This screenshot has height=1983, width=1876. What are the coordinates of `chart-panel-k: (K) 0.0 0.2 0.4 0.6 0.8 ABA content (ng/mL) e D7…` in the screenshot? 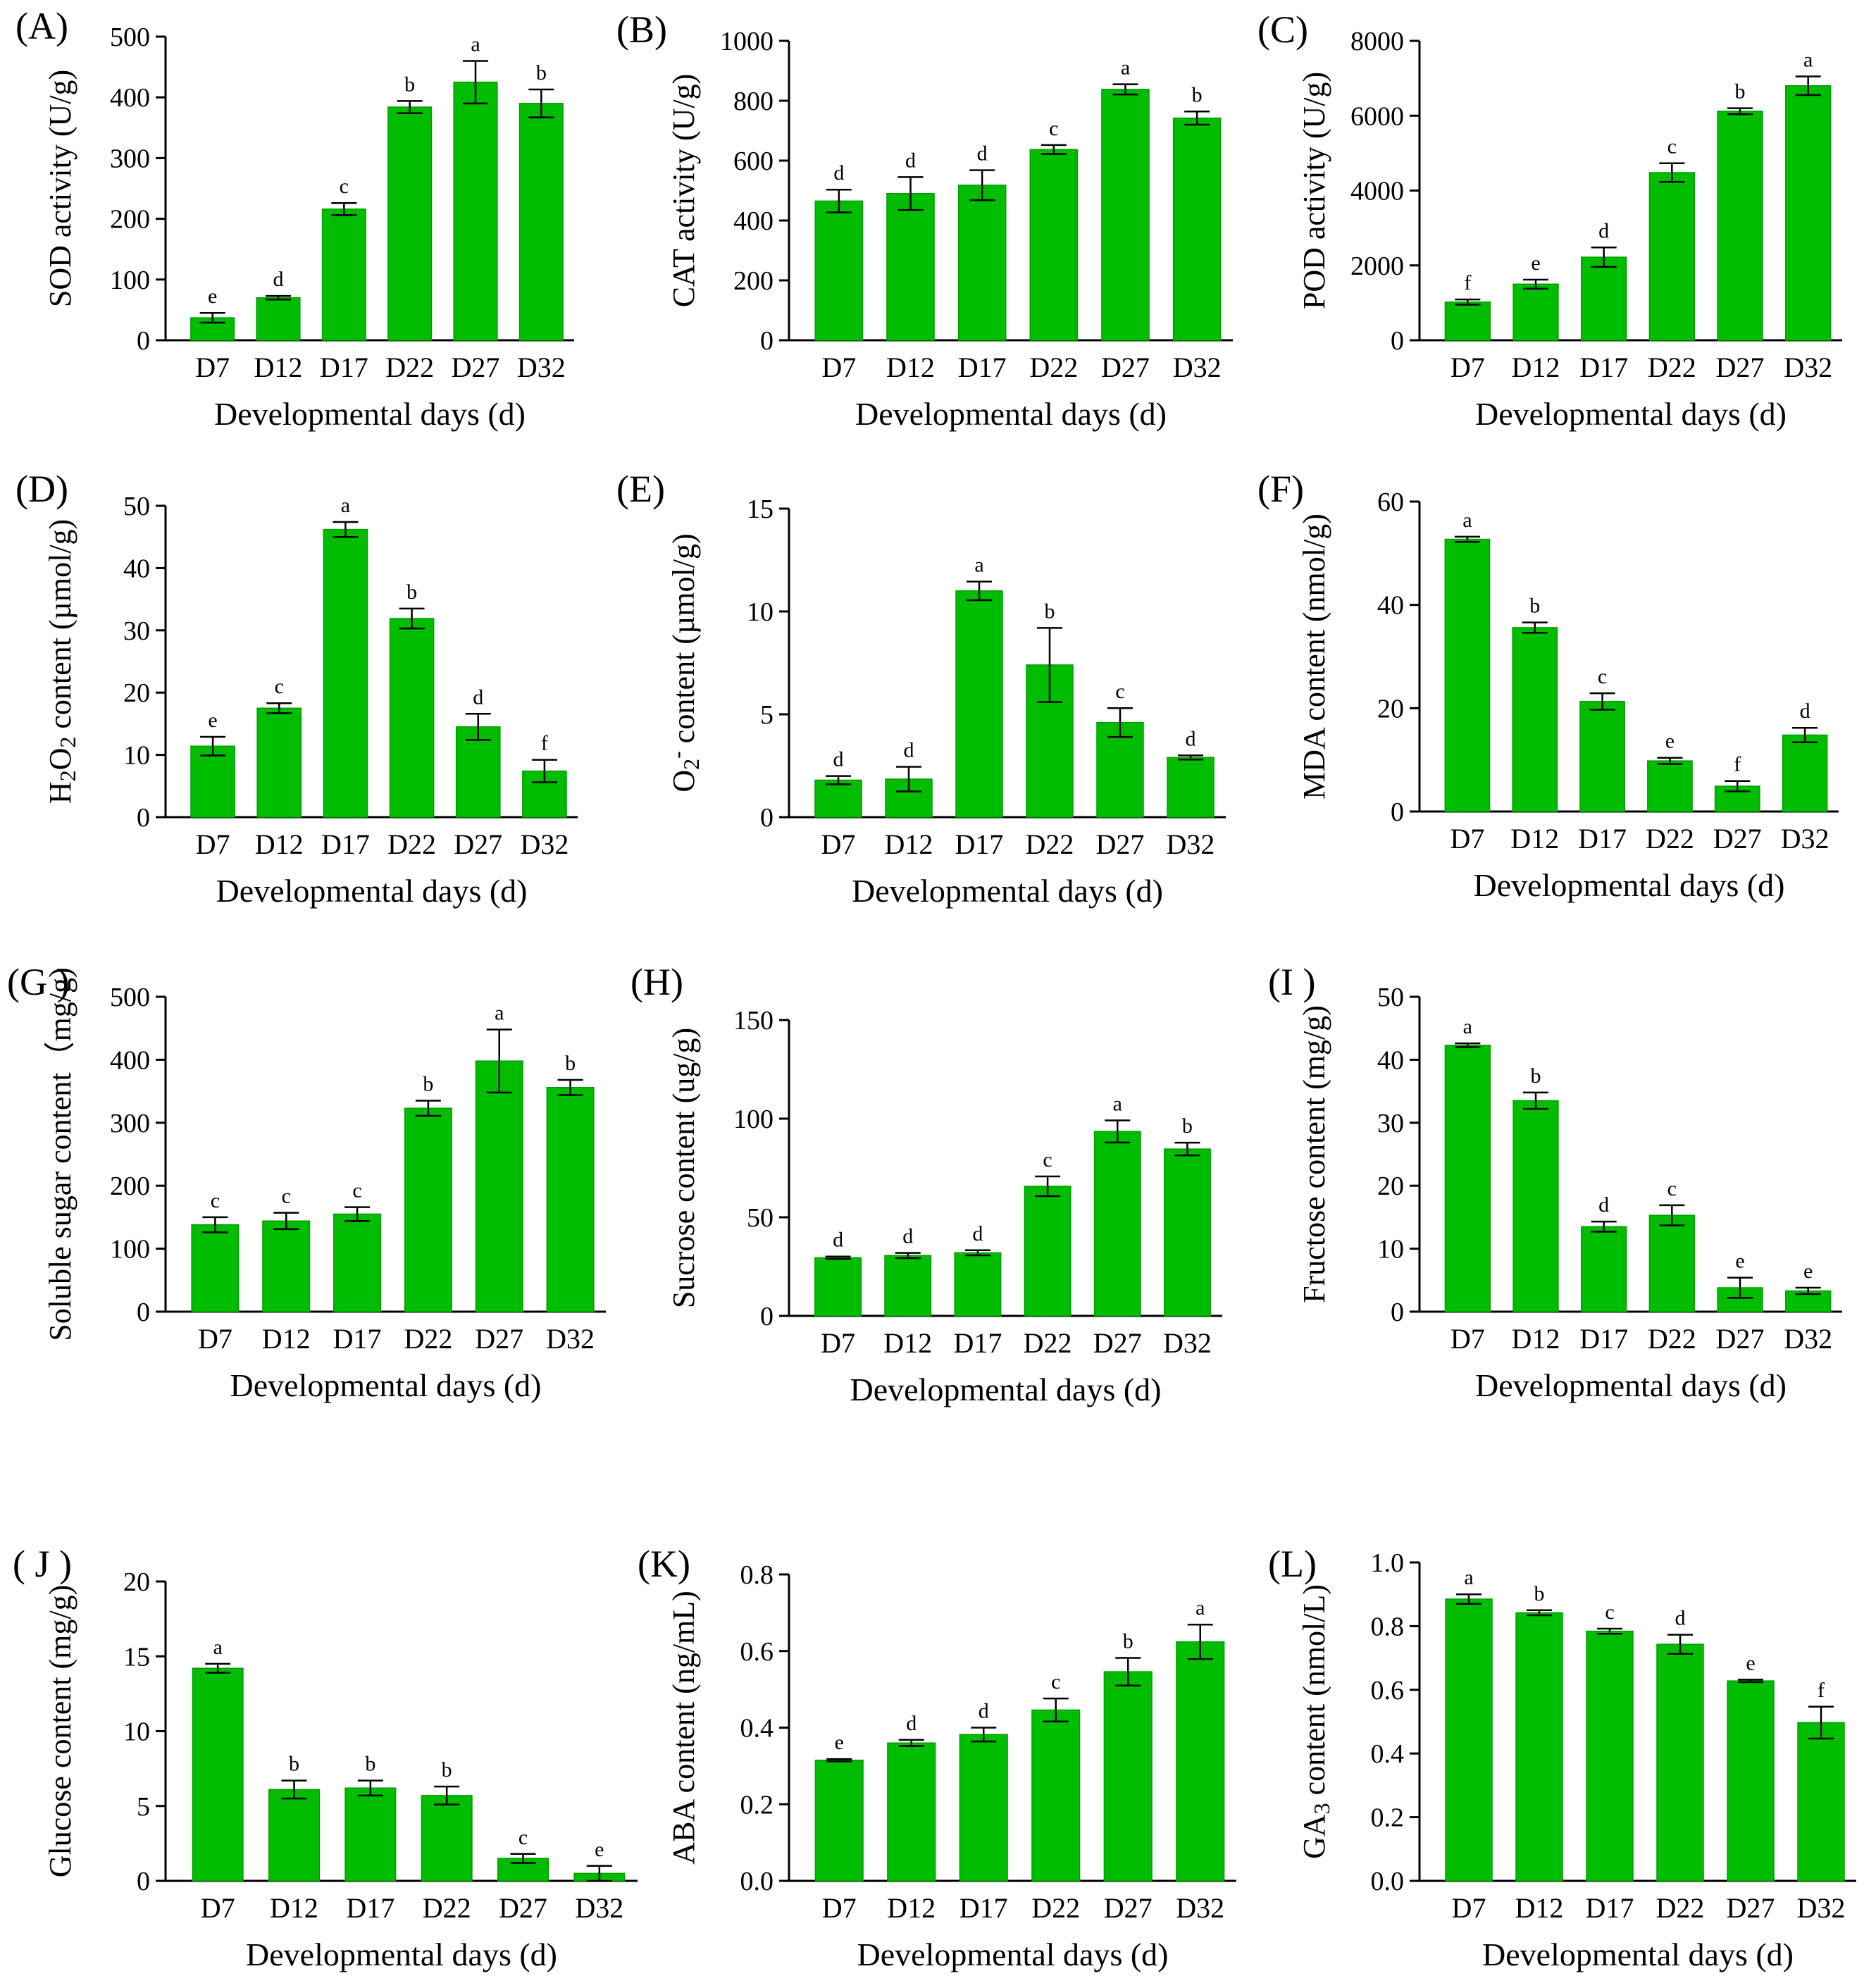 It's located at (937, 1757).